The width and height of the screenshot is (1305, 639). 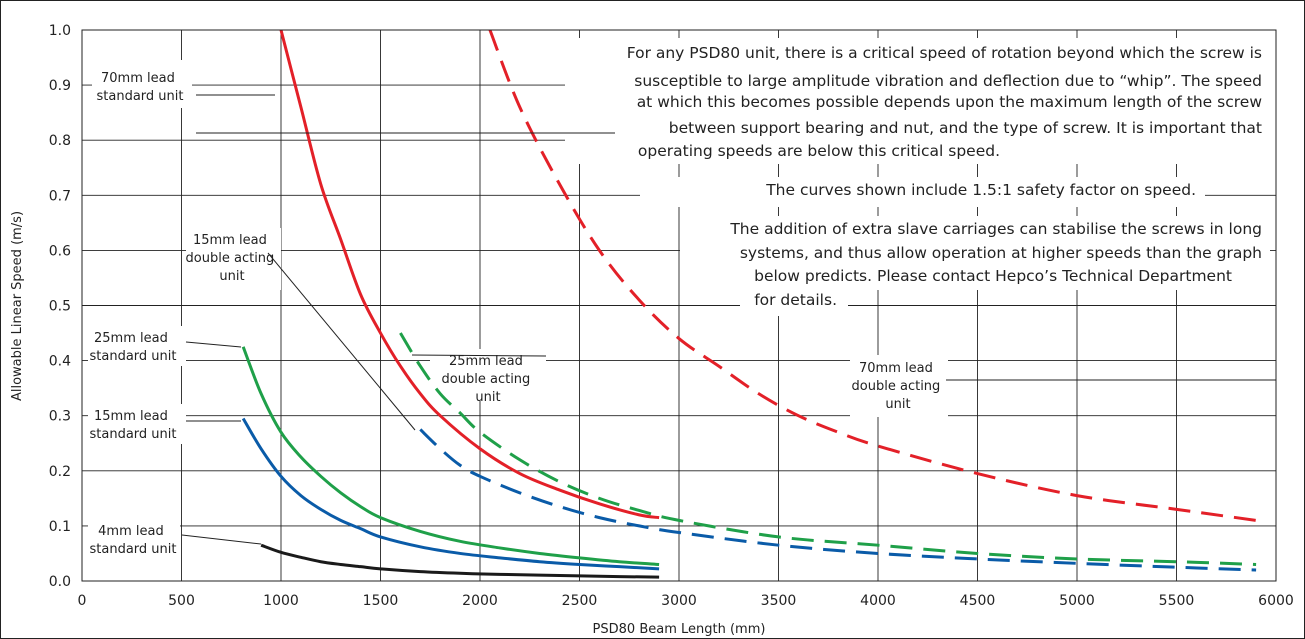 I want to click on y-tick-label: 0.7, so click(x=60, y=196).